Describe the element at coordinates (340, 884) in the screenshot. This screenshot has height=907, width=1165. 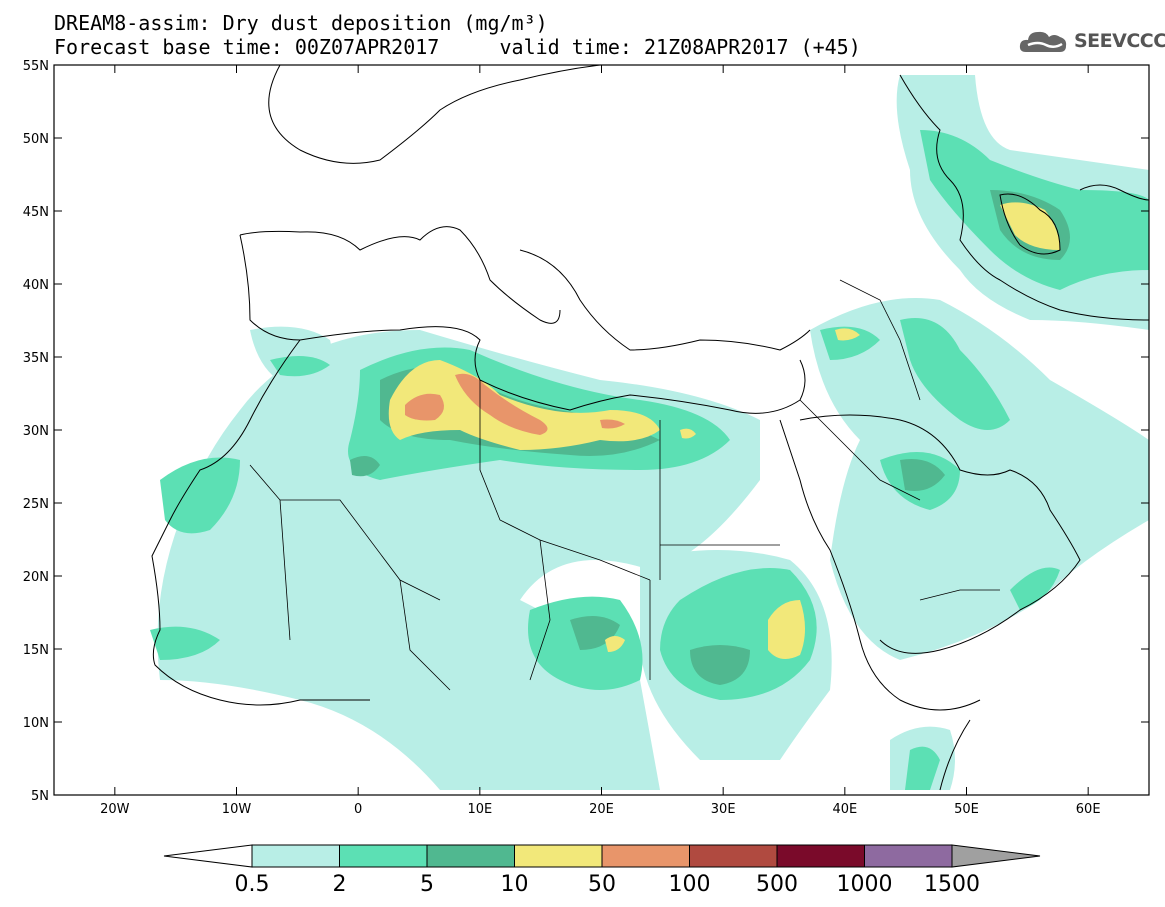
I see `colorbar-label: 2` at that location.